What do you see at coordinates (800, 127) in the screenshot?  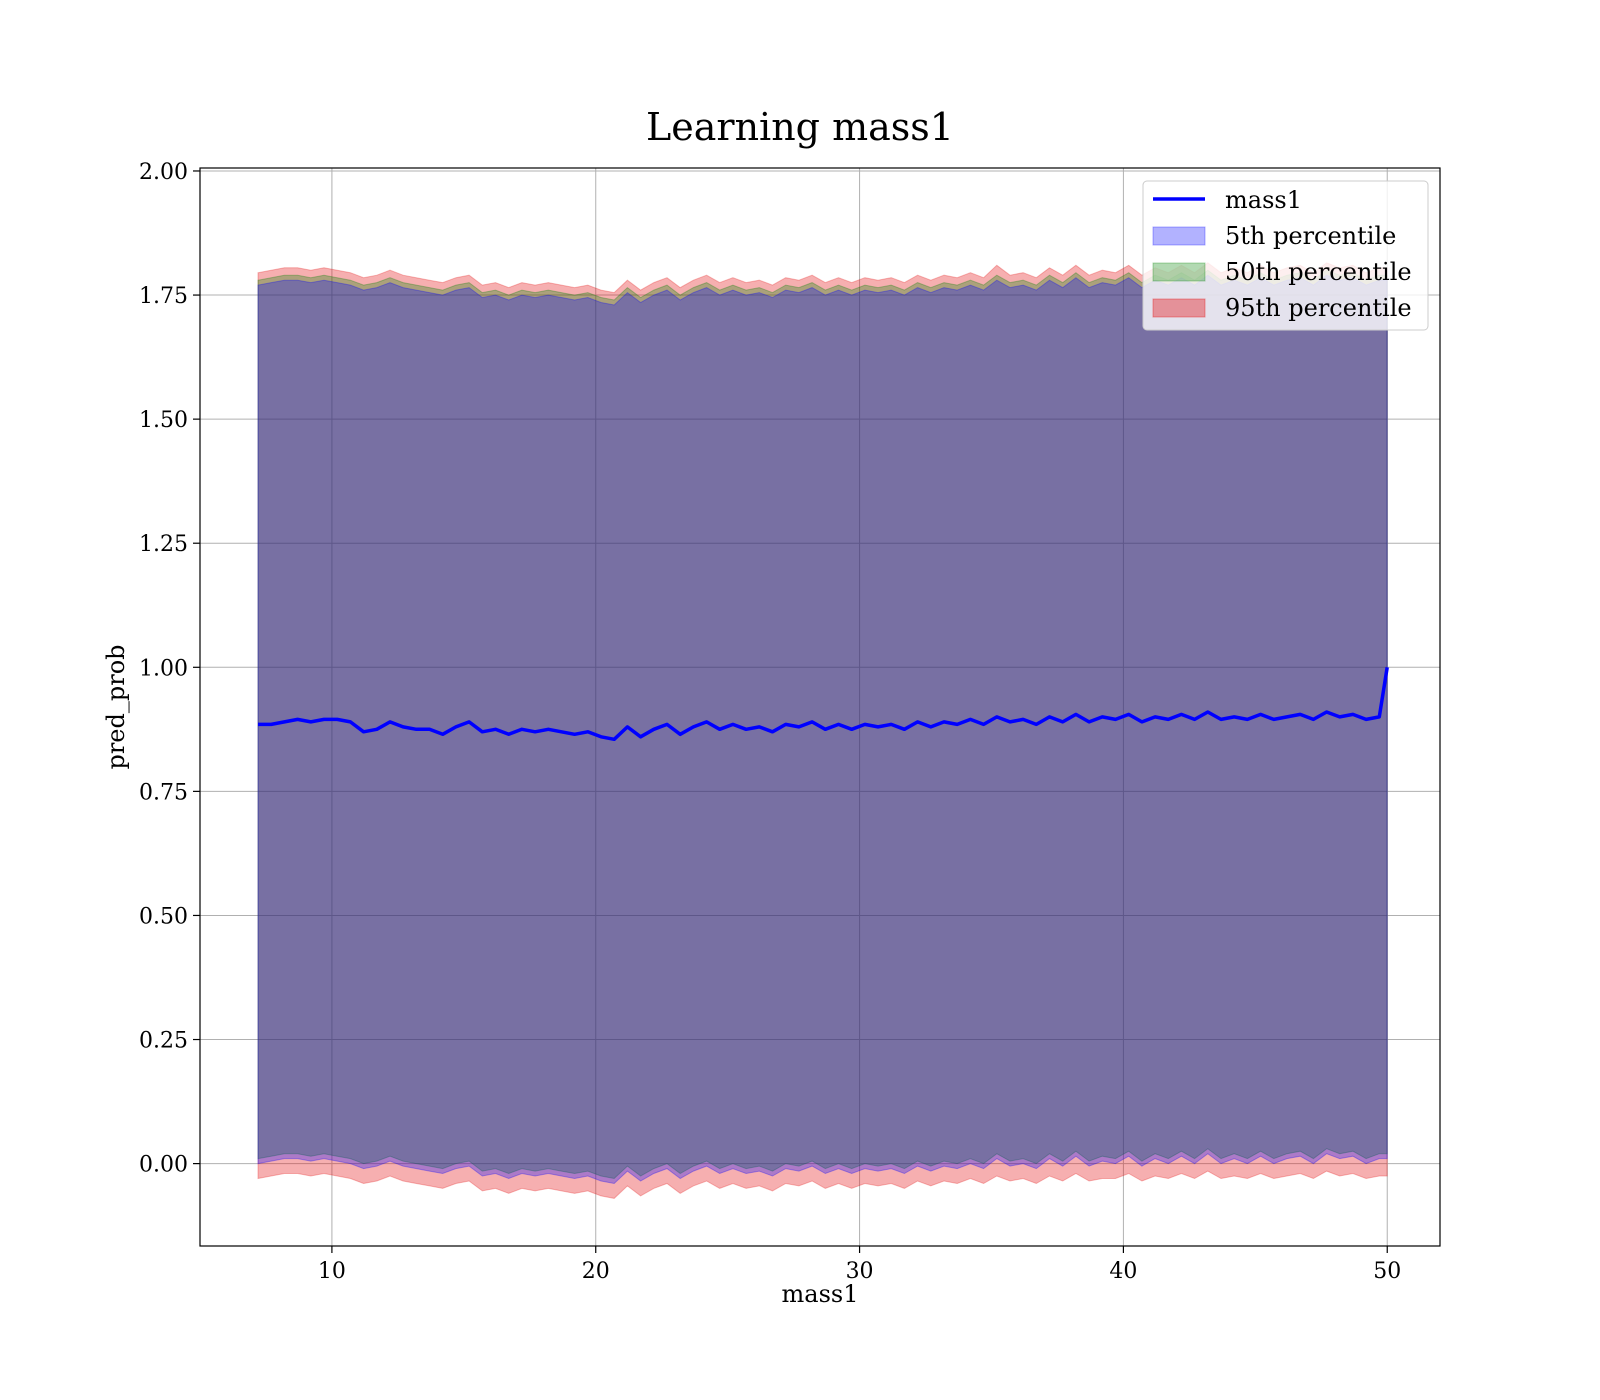 I see `chart-title: Learning mass1` at bounding box center [800, 127].